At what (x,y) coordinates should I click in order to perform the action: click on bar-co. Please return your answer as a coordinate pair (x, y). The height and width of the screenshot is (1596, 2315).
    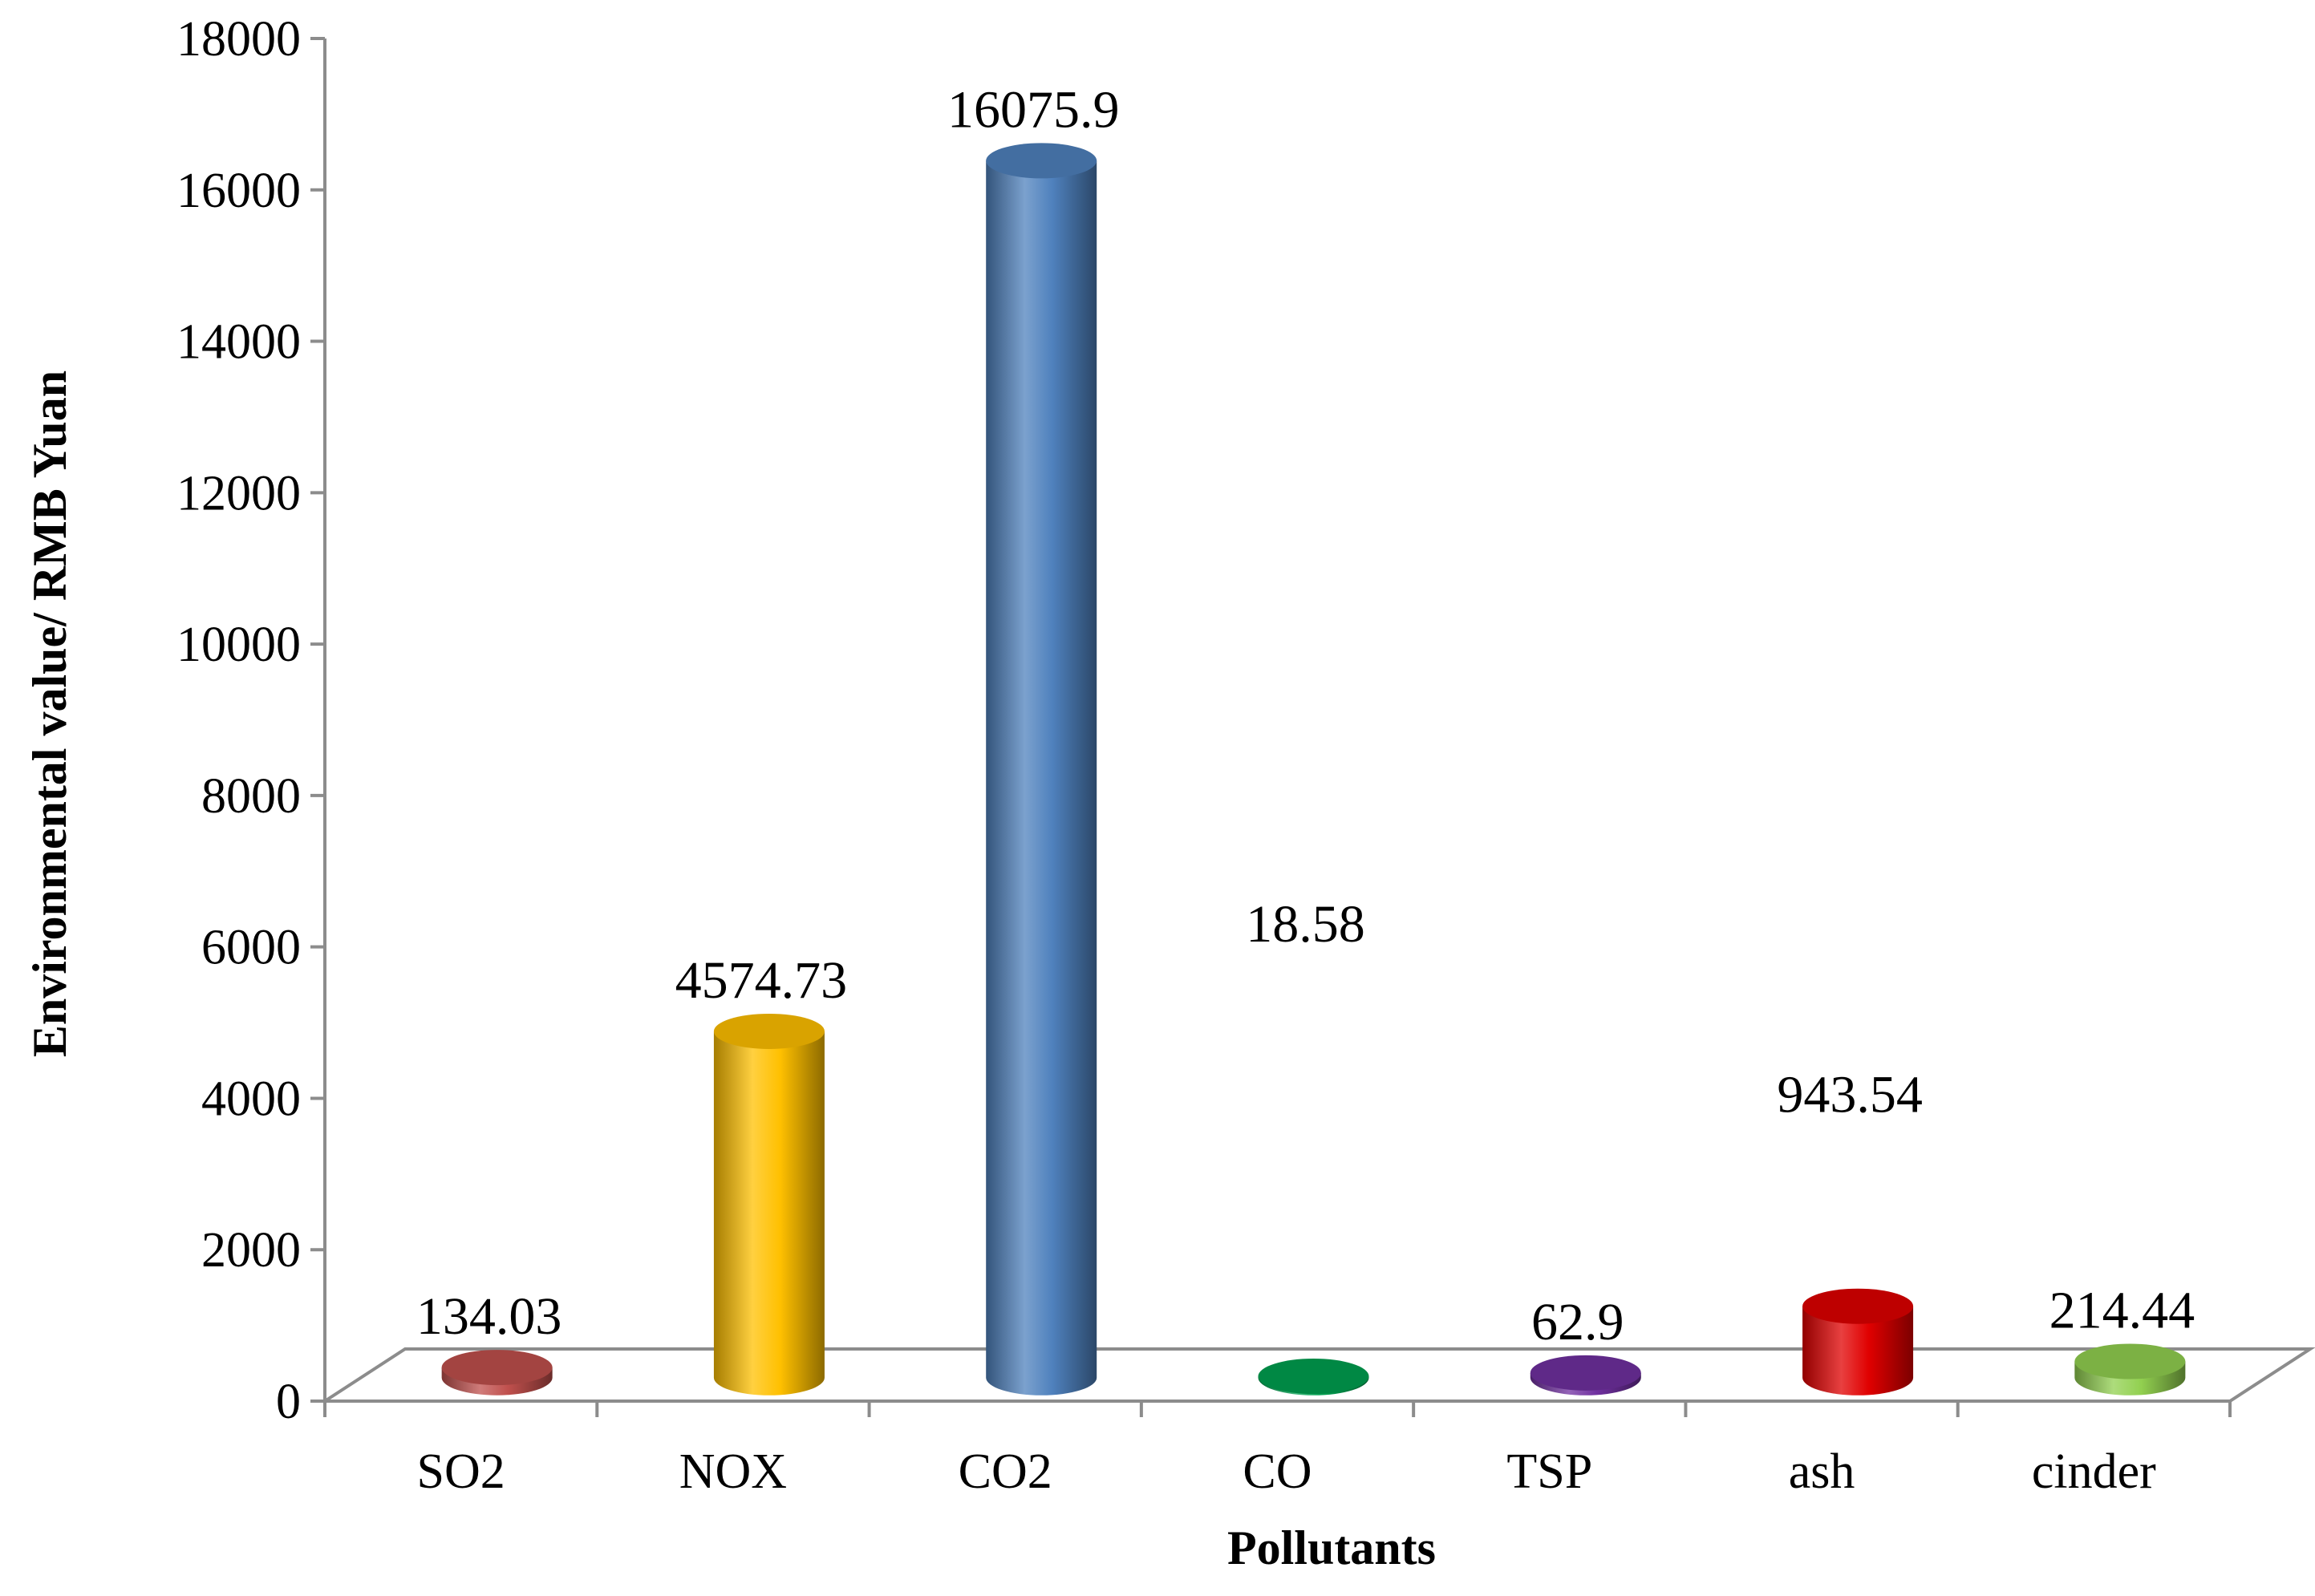
    Looking at the image, I should click on (1313, 1376).